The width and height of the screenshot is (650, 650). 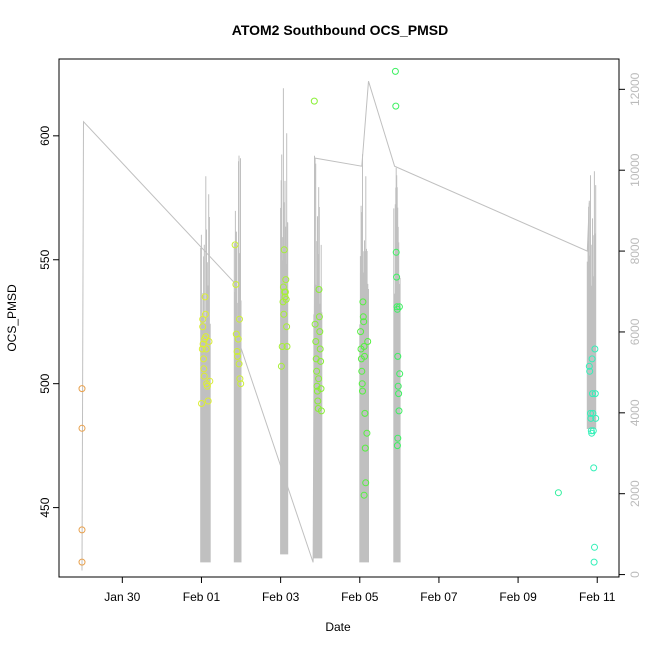 I want to click on x-tick-label: Feb 05, so click(x=360, y=597).